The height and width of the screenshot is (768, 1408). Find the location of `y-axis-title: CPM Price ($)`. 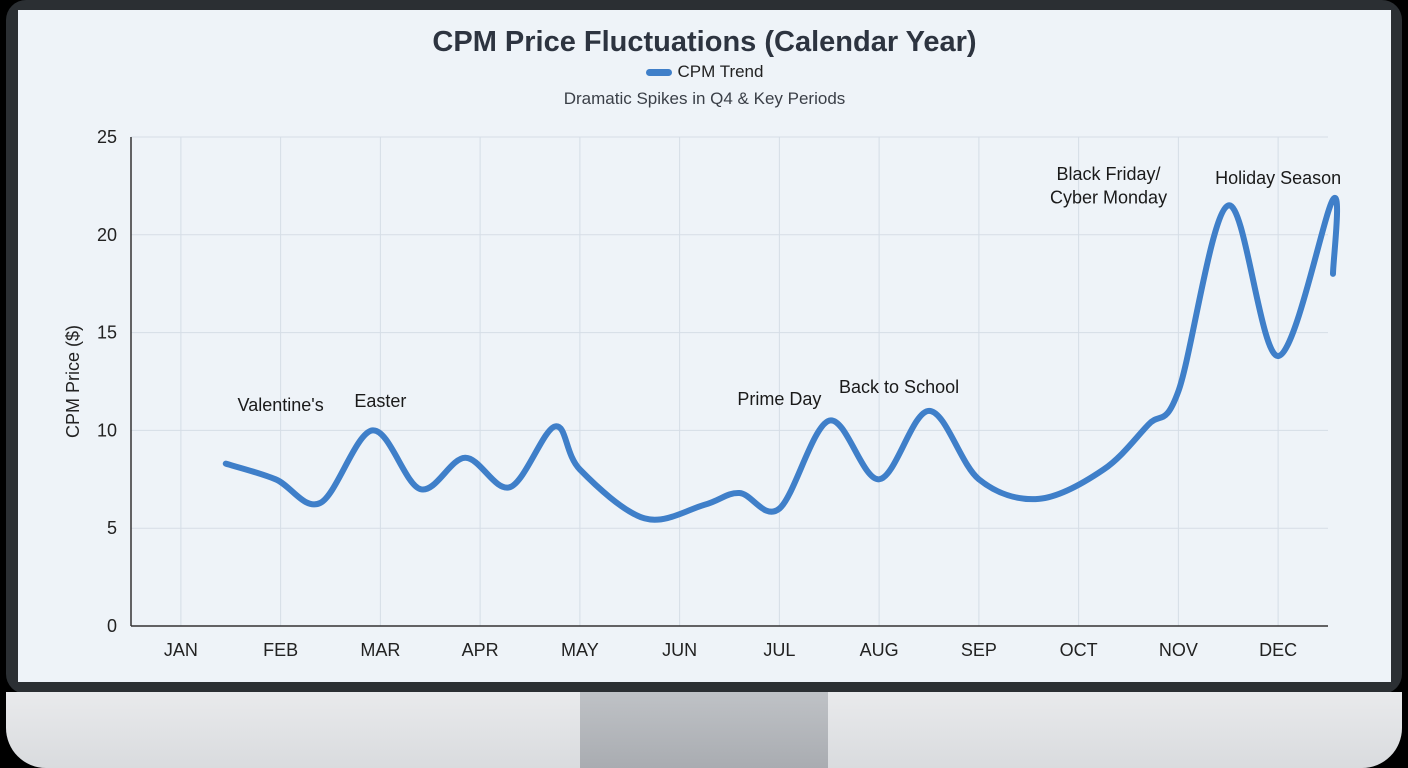

y-axis-title: CPM Price ($) is located at coordinates (73, 381).